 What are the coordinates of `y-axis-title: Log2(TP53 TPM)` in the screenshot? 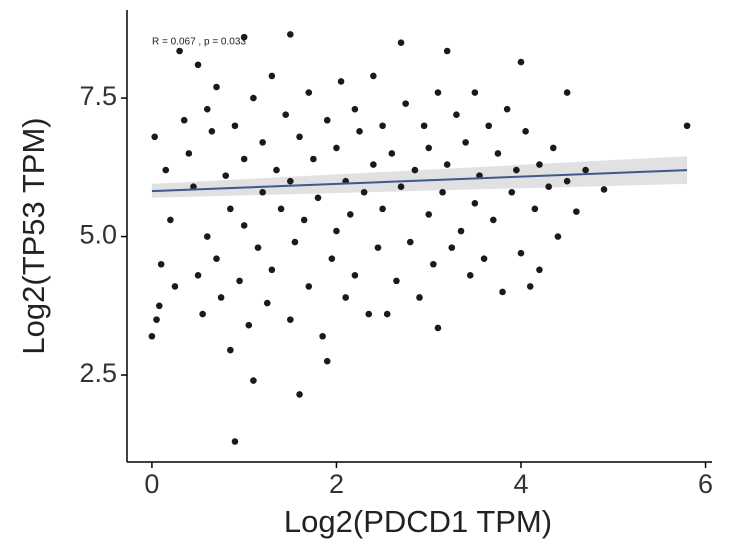 It's located at (33, 235).